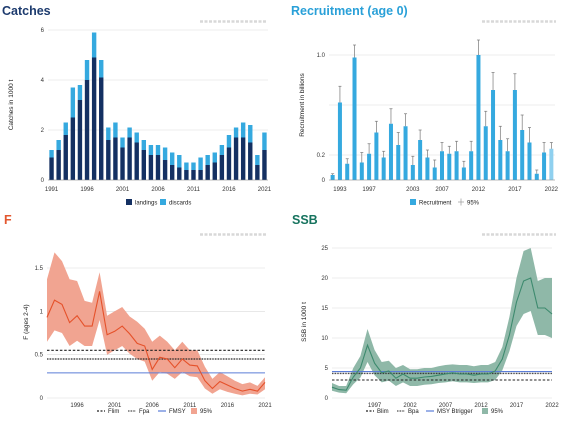 The width and height of the screenshot is (573, 429). I want to click on x-tick-label: 1997, so click(375, 406).